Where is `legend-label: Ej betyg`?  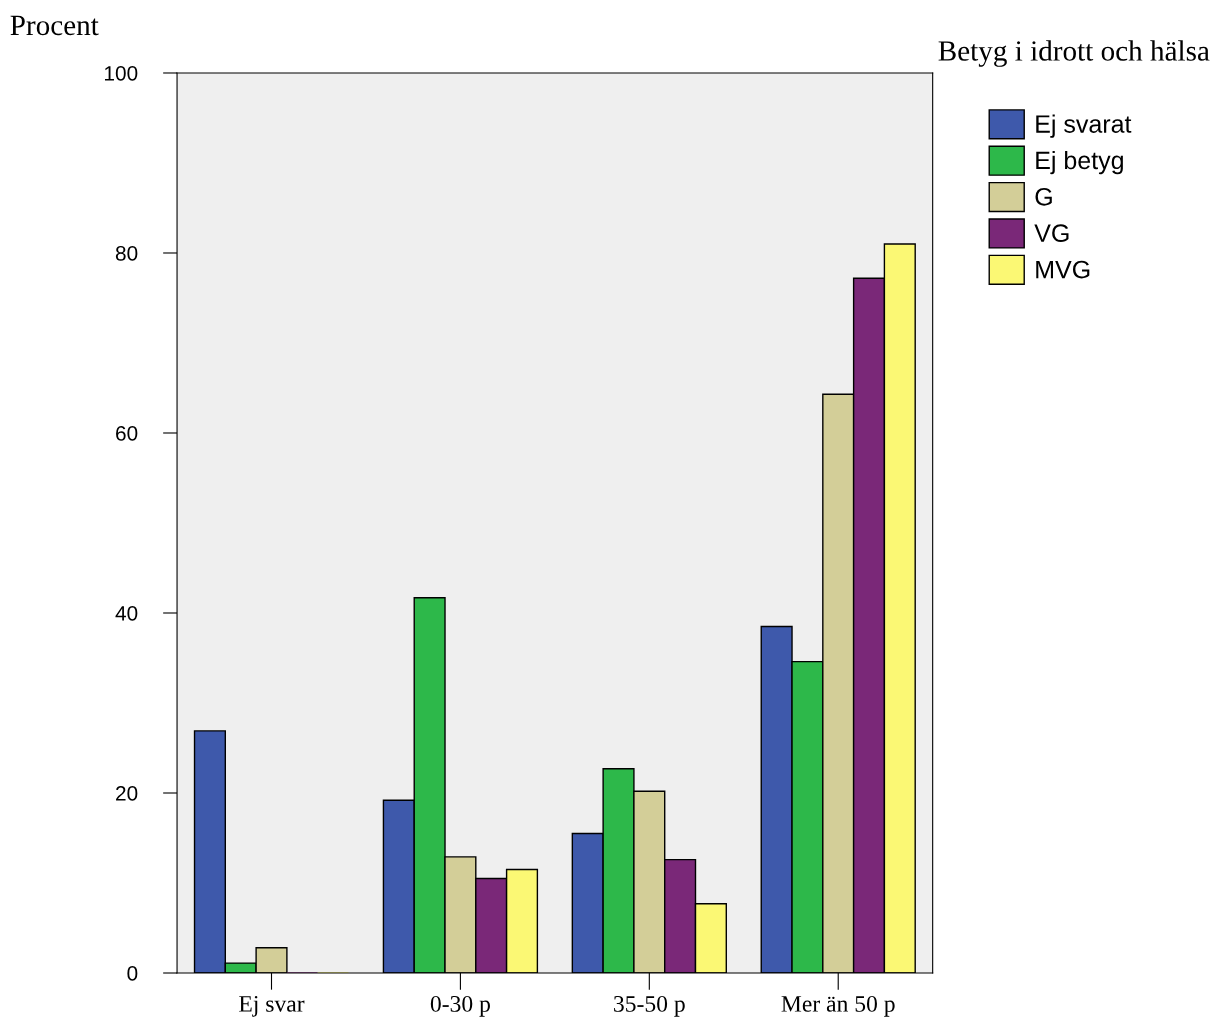 legend-label: Ej betyg is located at coordinates (1079, 162).